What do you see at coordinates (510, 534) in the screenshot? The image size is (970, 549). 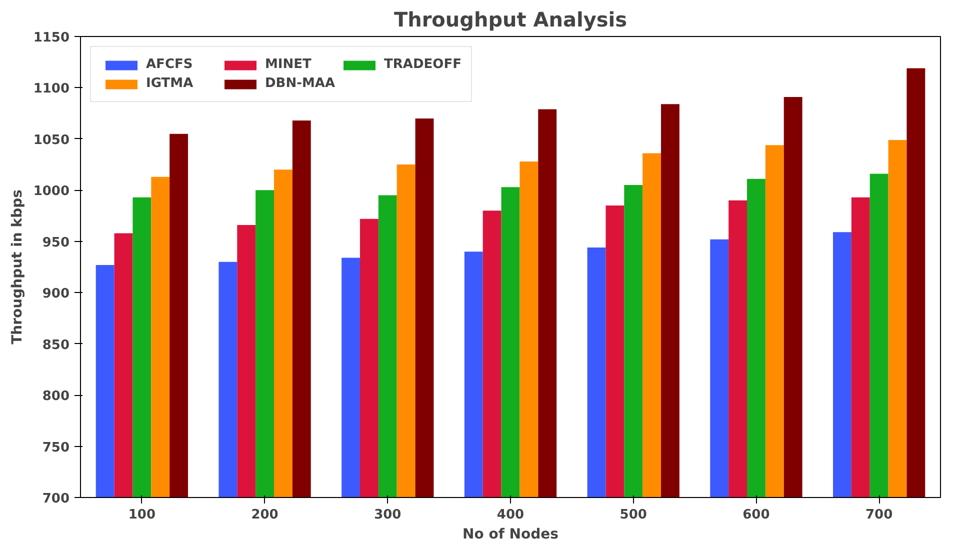 I see `x-axis-title: No of Nodes` at bounding box center [510, 534].